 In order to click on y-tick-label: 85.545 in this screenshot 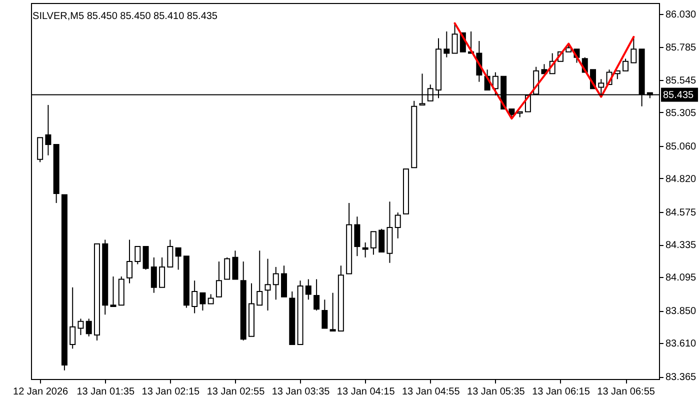, I will do `click(681, 80)`.